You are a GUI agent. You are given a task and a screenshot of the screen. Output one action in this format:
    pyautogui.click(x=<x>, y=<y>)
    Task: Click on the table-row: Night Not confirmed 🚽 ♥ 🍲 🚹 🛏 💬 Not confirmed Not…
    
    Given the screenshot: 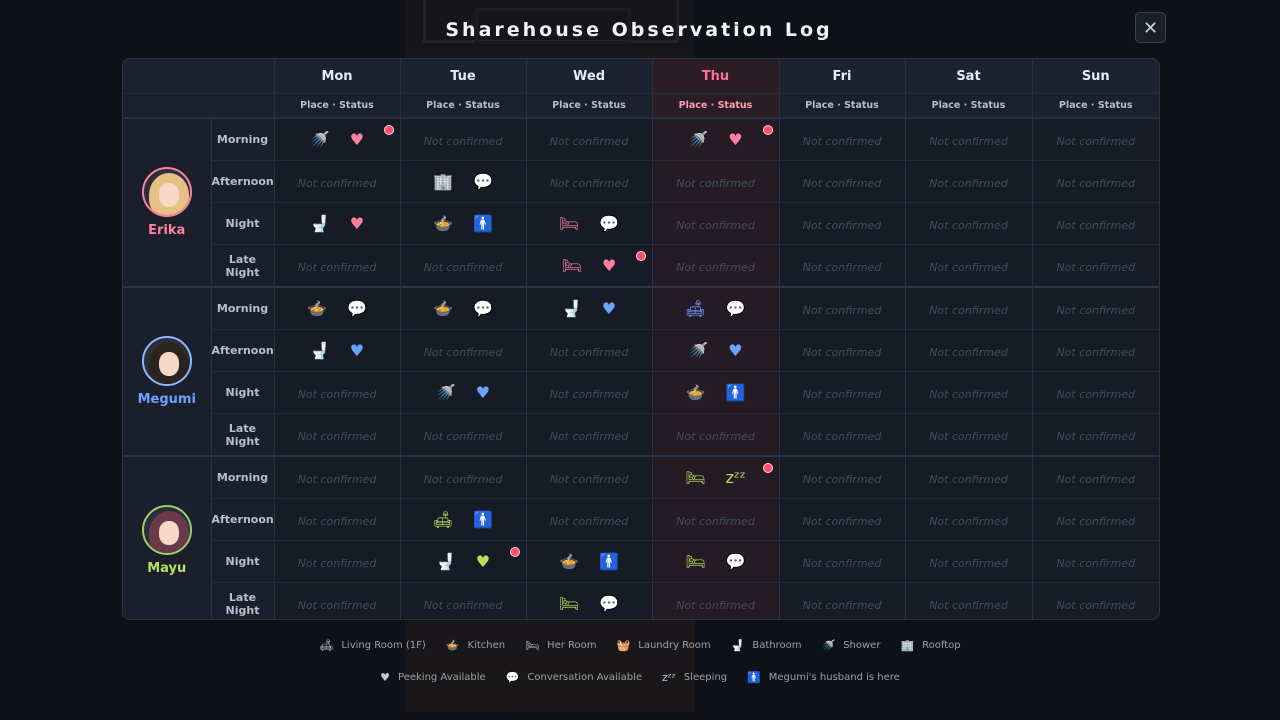 What is the action you would take?
    pyautogui.click(x=641, y=561)
    